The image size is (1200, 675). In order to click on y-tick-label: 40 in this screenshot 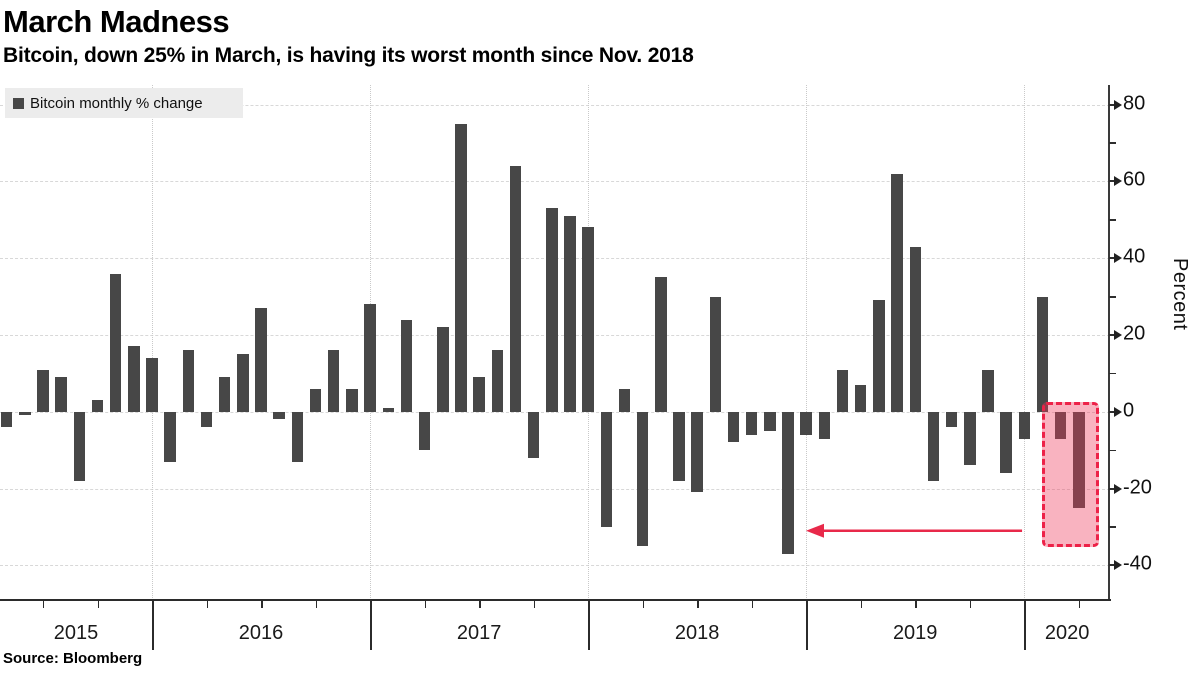, I will do `click(1134, 256)`.